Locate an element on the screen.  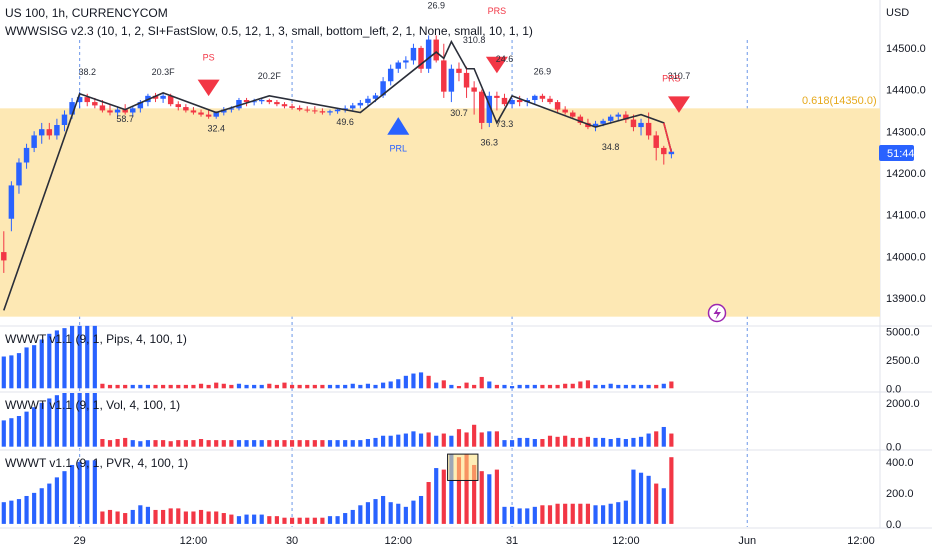
swing-label: 36.3 is located at coordinates (490, 142).